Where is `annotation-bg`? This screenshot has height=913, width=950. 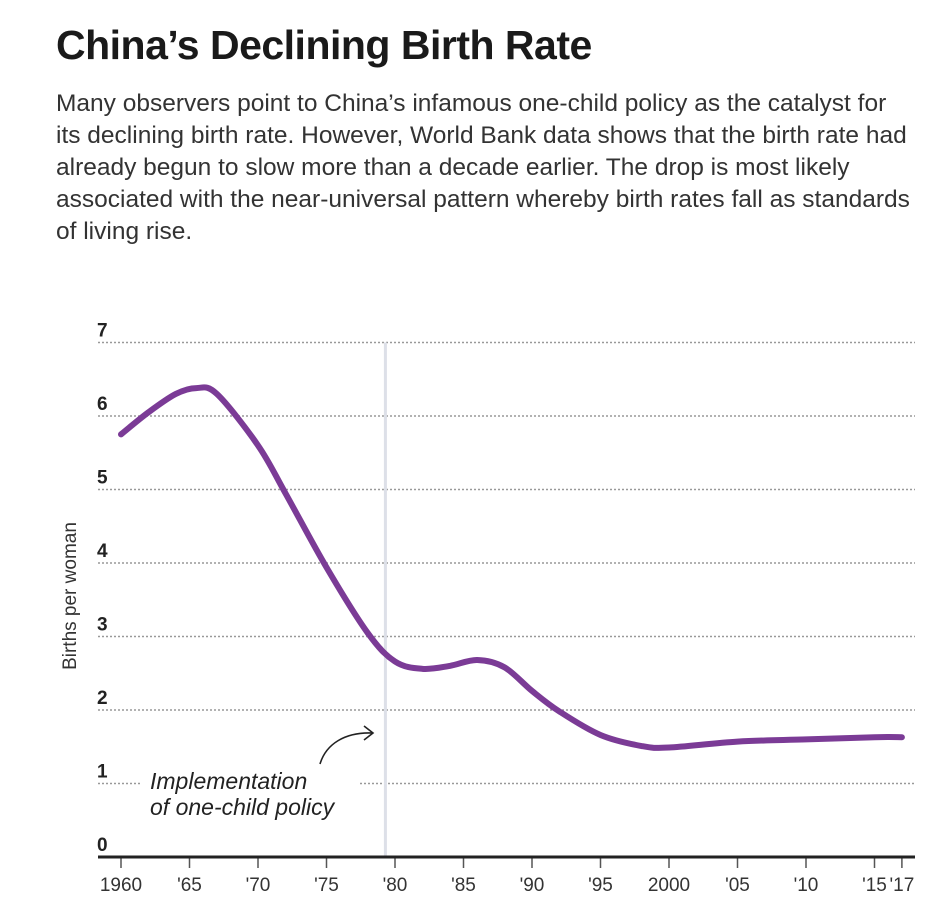
annotation-bg is located at coordinates (251, 794).